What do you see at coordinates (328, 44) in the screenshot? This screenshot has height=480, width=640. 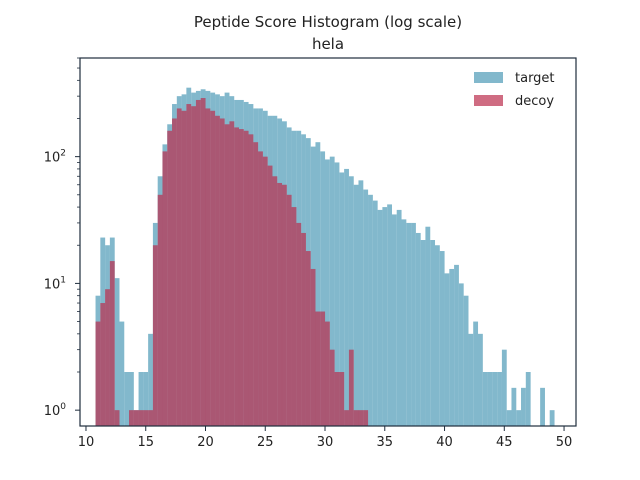 I see `chart-subtitle: hela` at bounding box center [328, 44].